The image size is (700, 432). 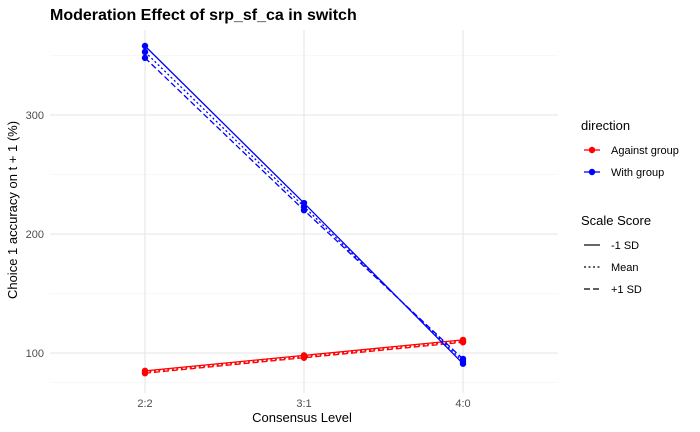 I want to click on x-tick-label: 4:0, so click(x=462, y=404).